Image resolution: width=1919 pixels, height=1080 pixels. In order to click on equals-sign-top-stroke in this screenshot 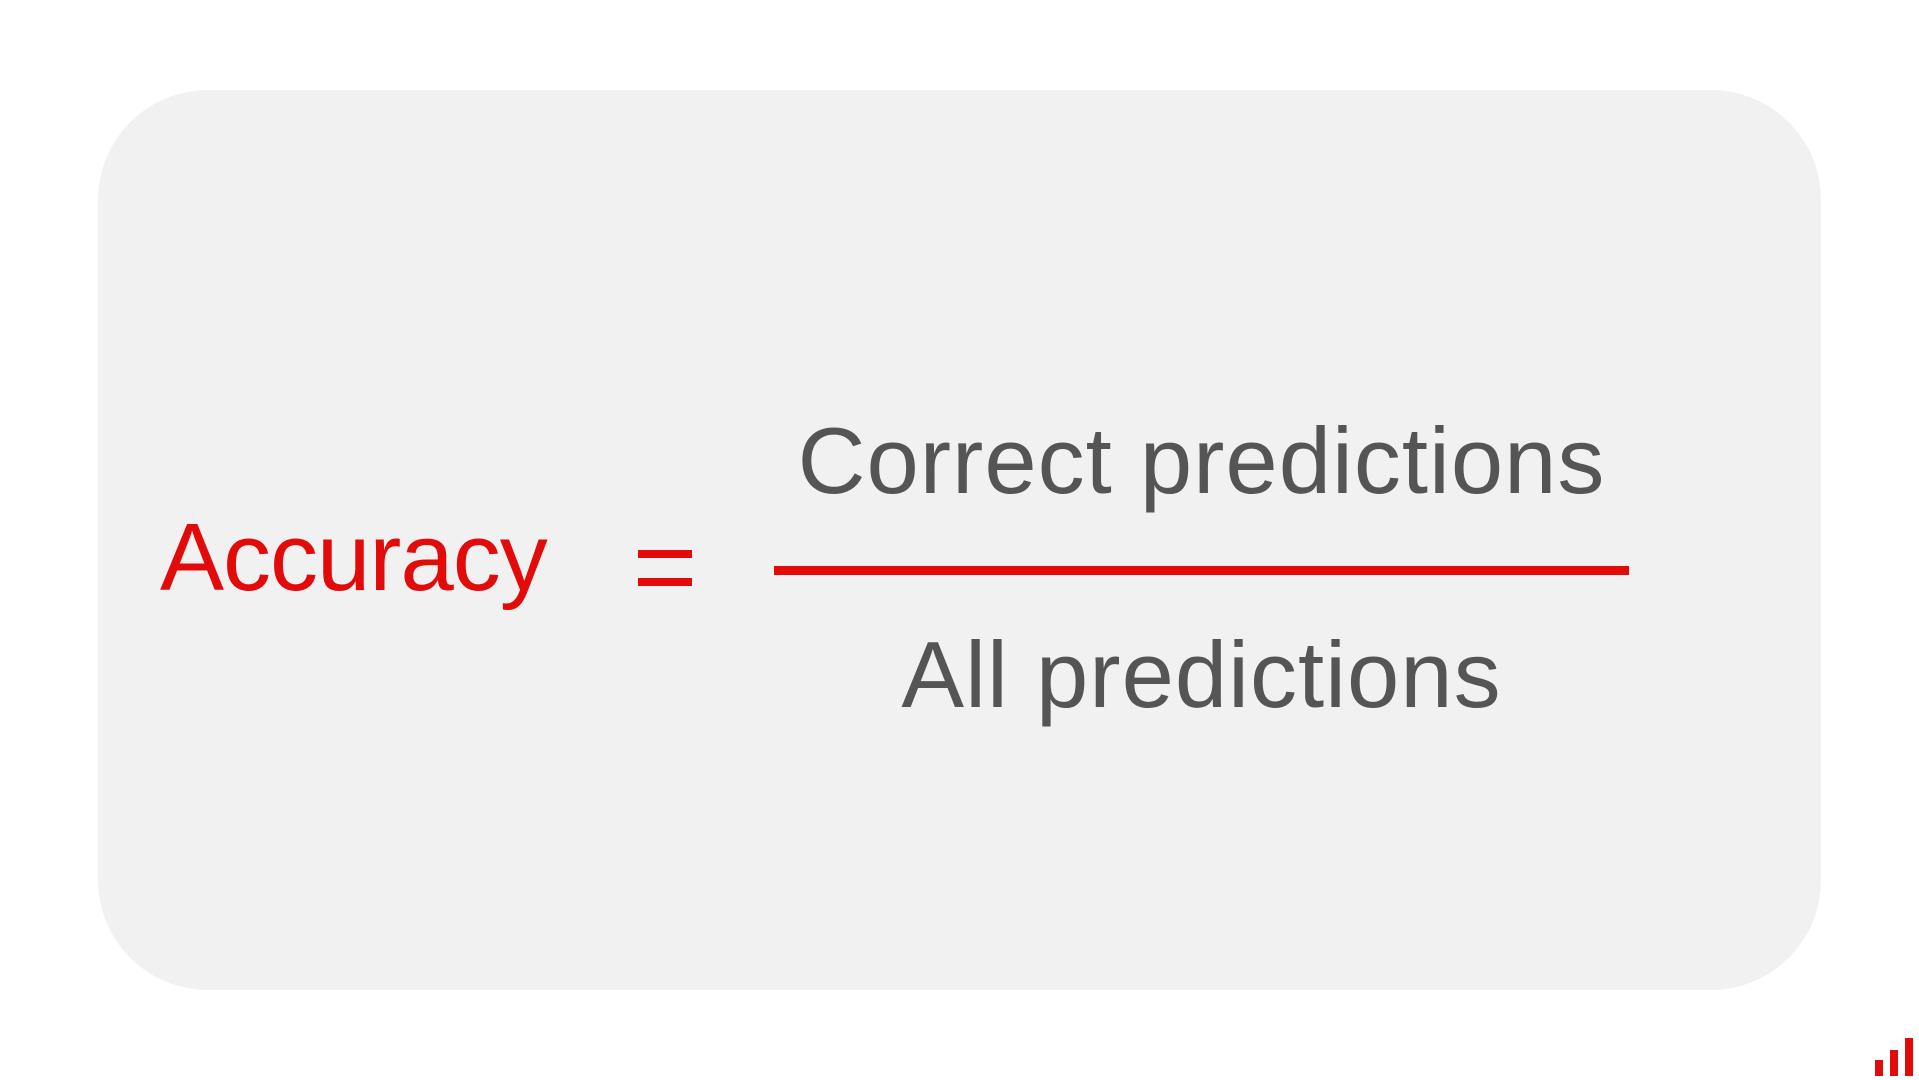, I will do `click(665, 554)`.